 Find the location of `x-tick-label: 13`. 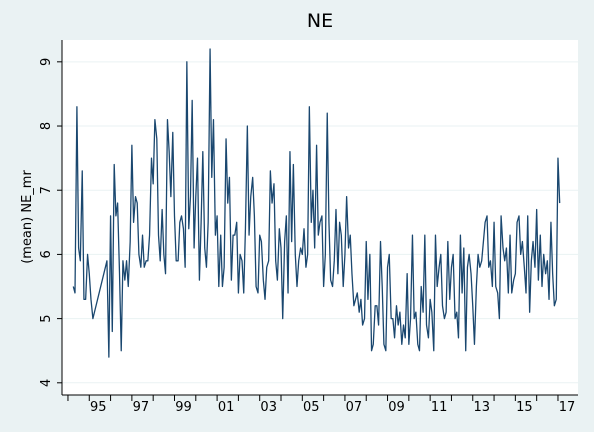

x-tick-label: 13 is located at coordinates (481, 407).